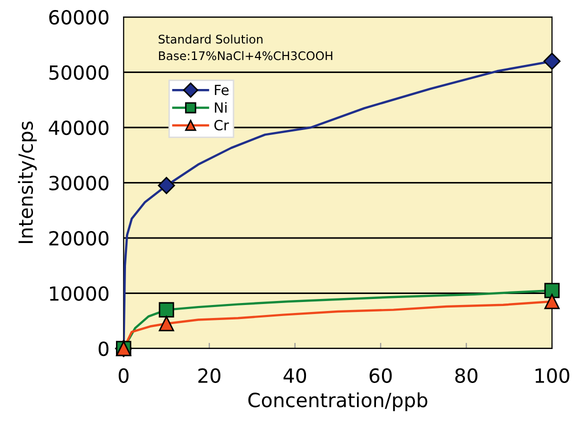 Image resolution: width=575 pixels, height=425 pixels. I want to click on y-tick-label: 10000, so click(79, 293).